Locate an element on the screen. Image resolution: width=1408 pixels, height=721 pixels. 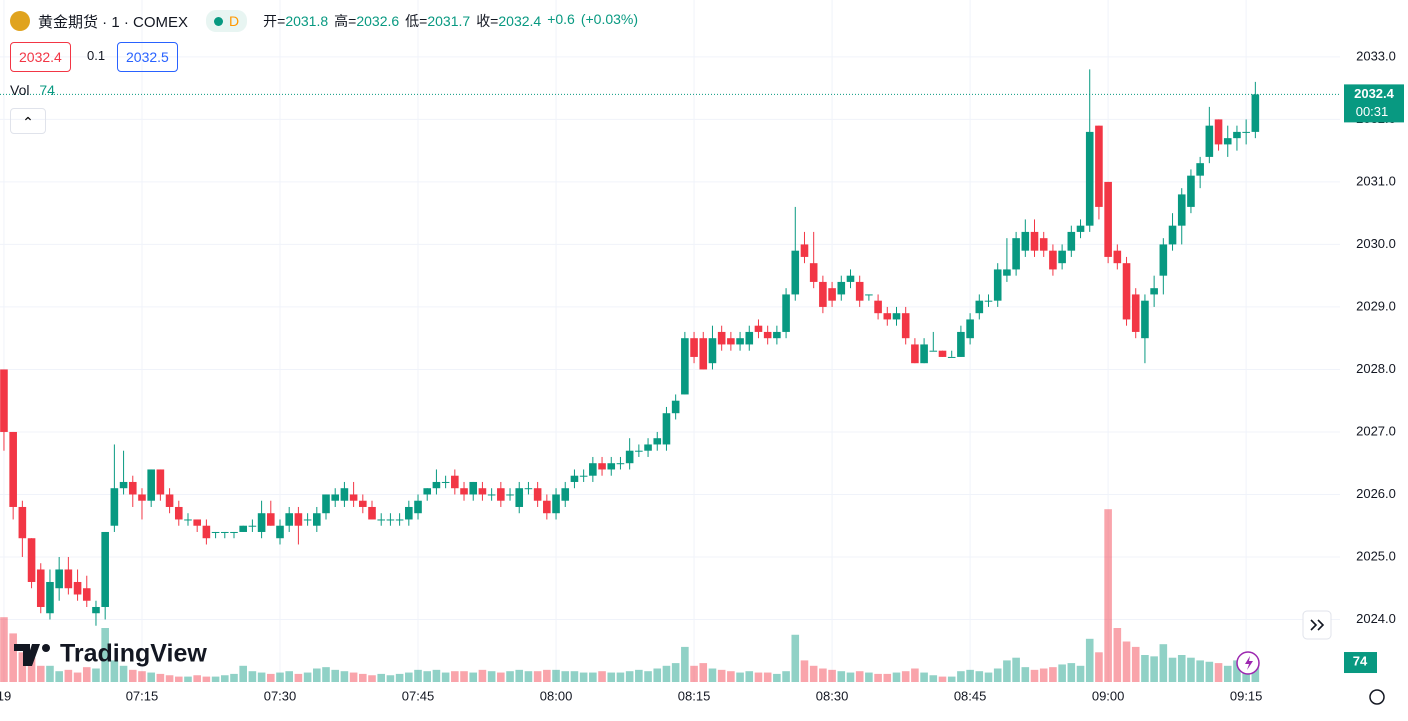
y-tick-label: 2029.0 is located at coordinates (1376, 305).